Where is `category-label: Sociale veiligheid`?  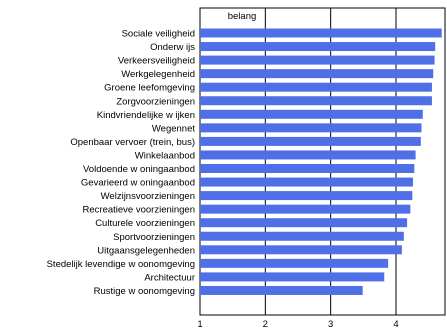
category-label: Sociale veiligheid is located at coordinates (158, 34).